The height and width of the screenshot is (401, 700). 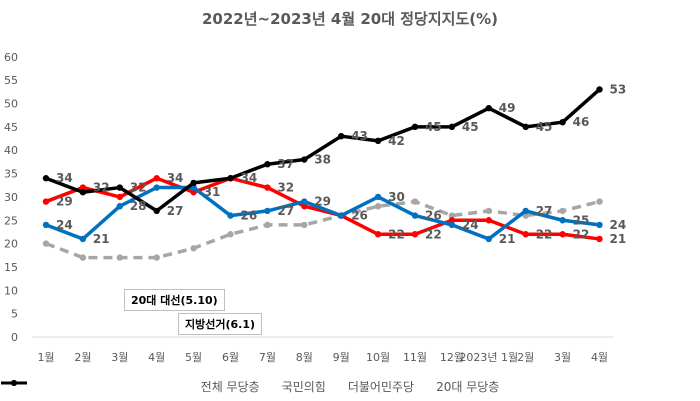 What do you see at coordinates (138, 206) in the screenshot?
I see `data-label: 28` at bounding box center [138, 206].